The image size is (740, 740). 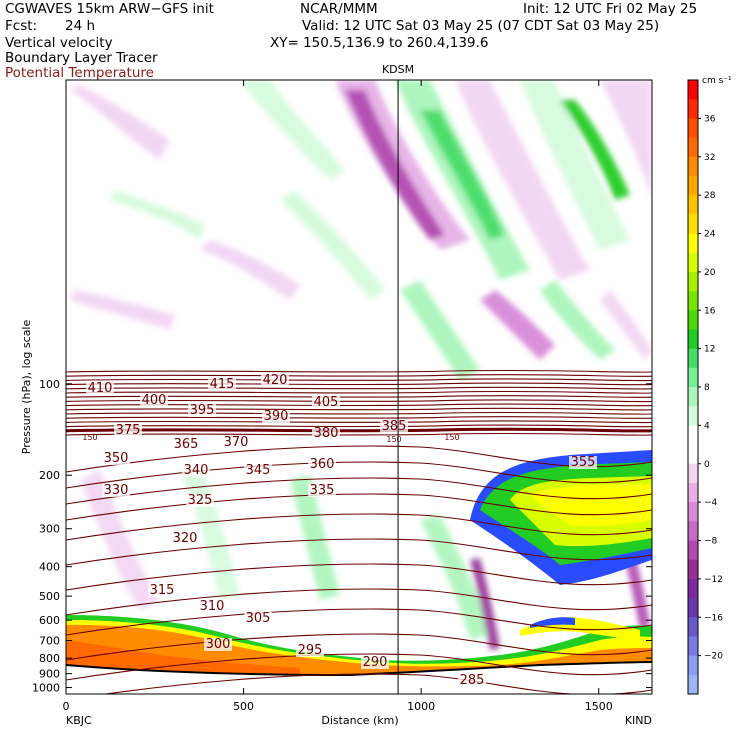 I want to click on y-tick-label: 300, so click(x=49, y=529).